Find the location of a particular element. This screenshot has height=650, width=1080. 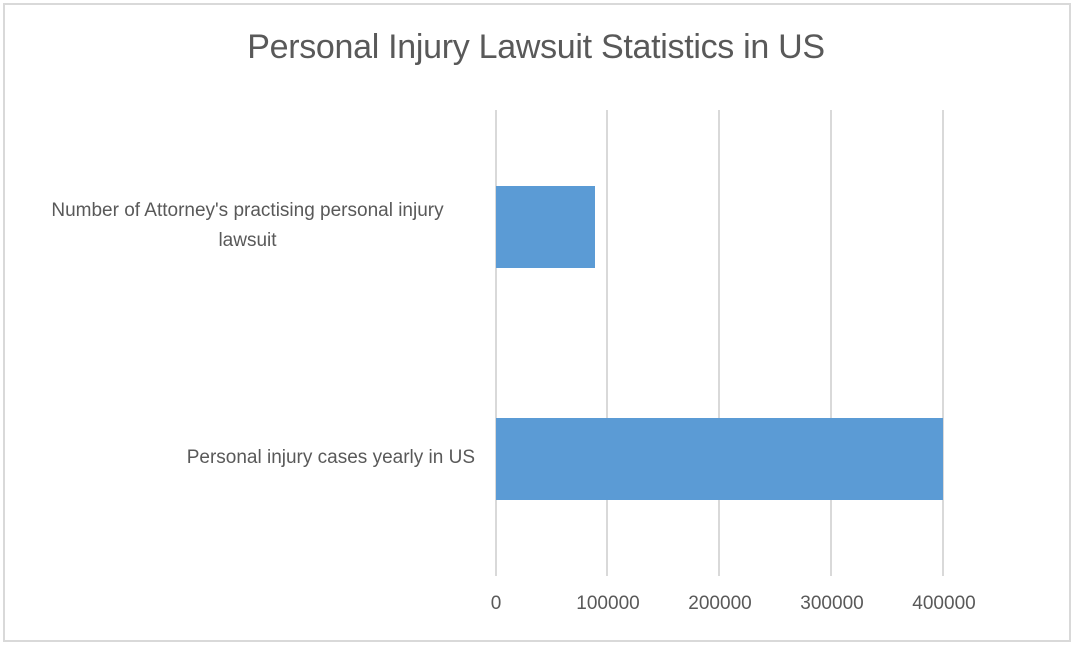

x-tick-300000: 300000 is located at coordinates (832, 603).